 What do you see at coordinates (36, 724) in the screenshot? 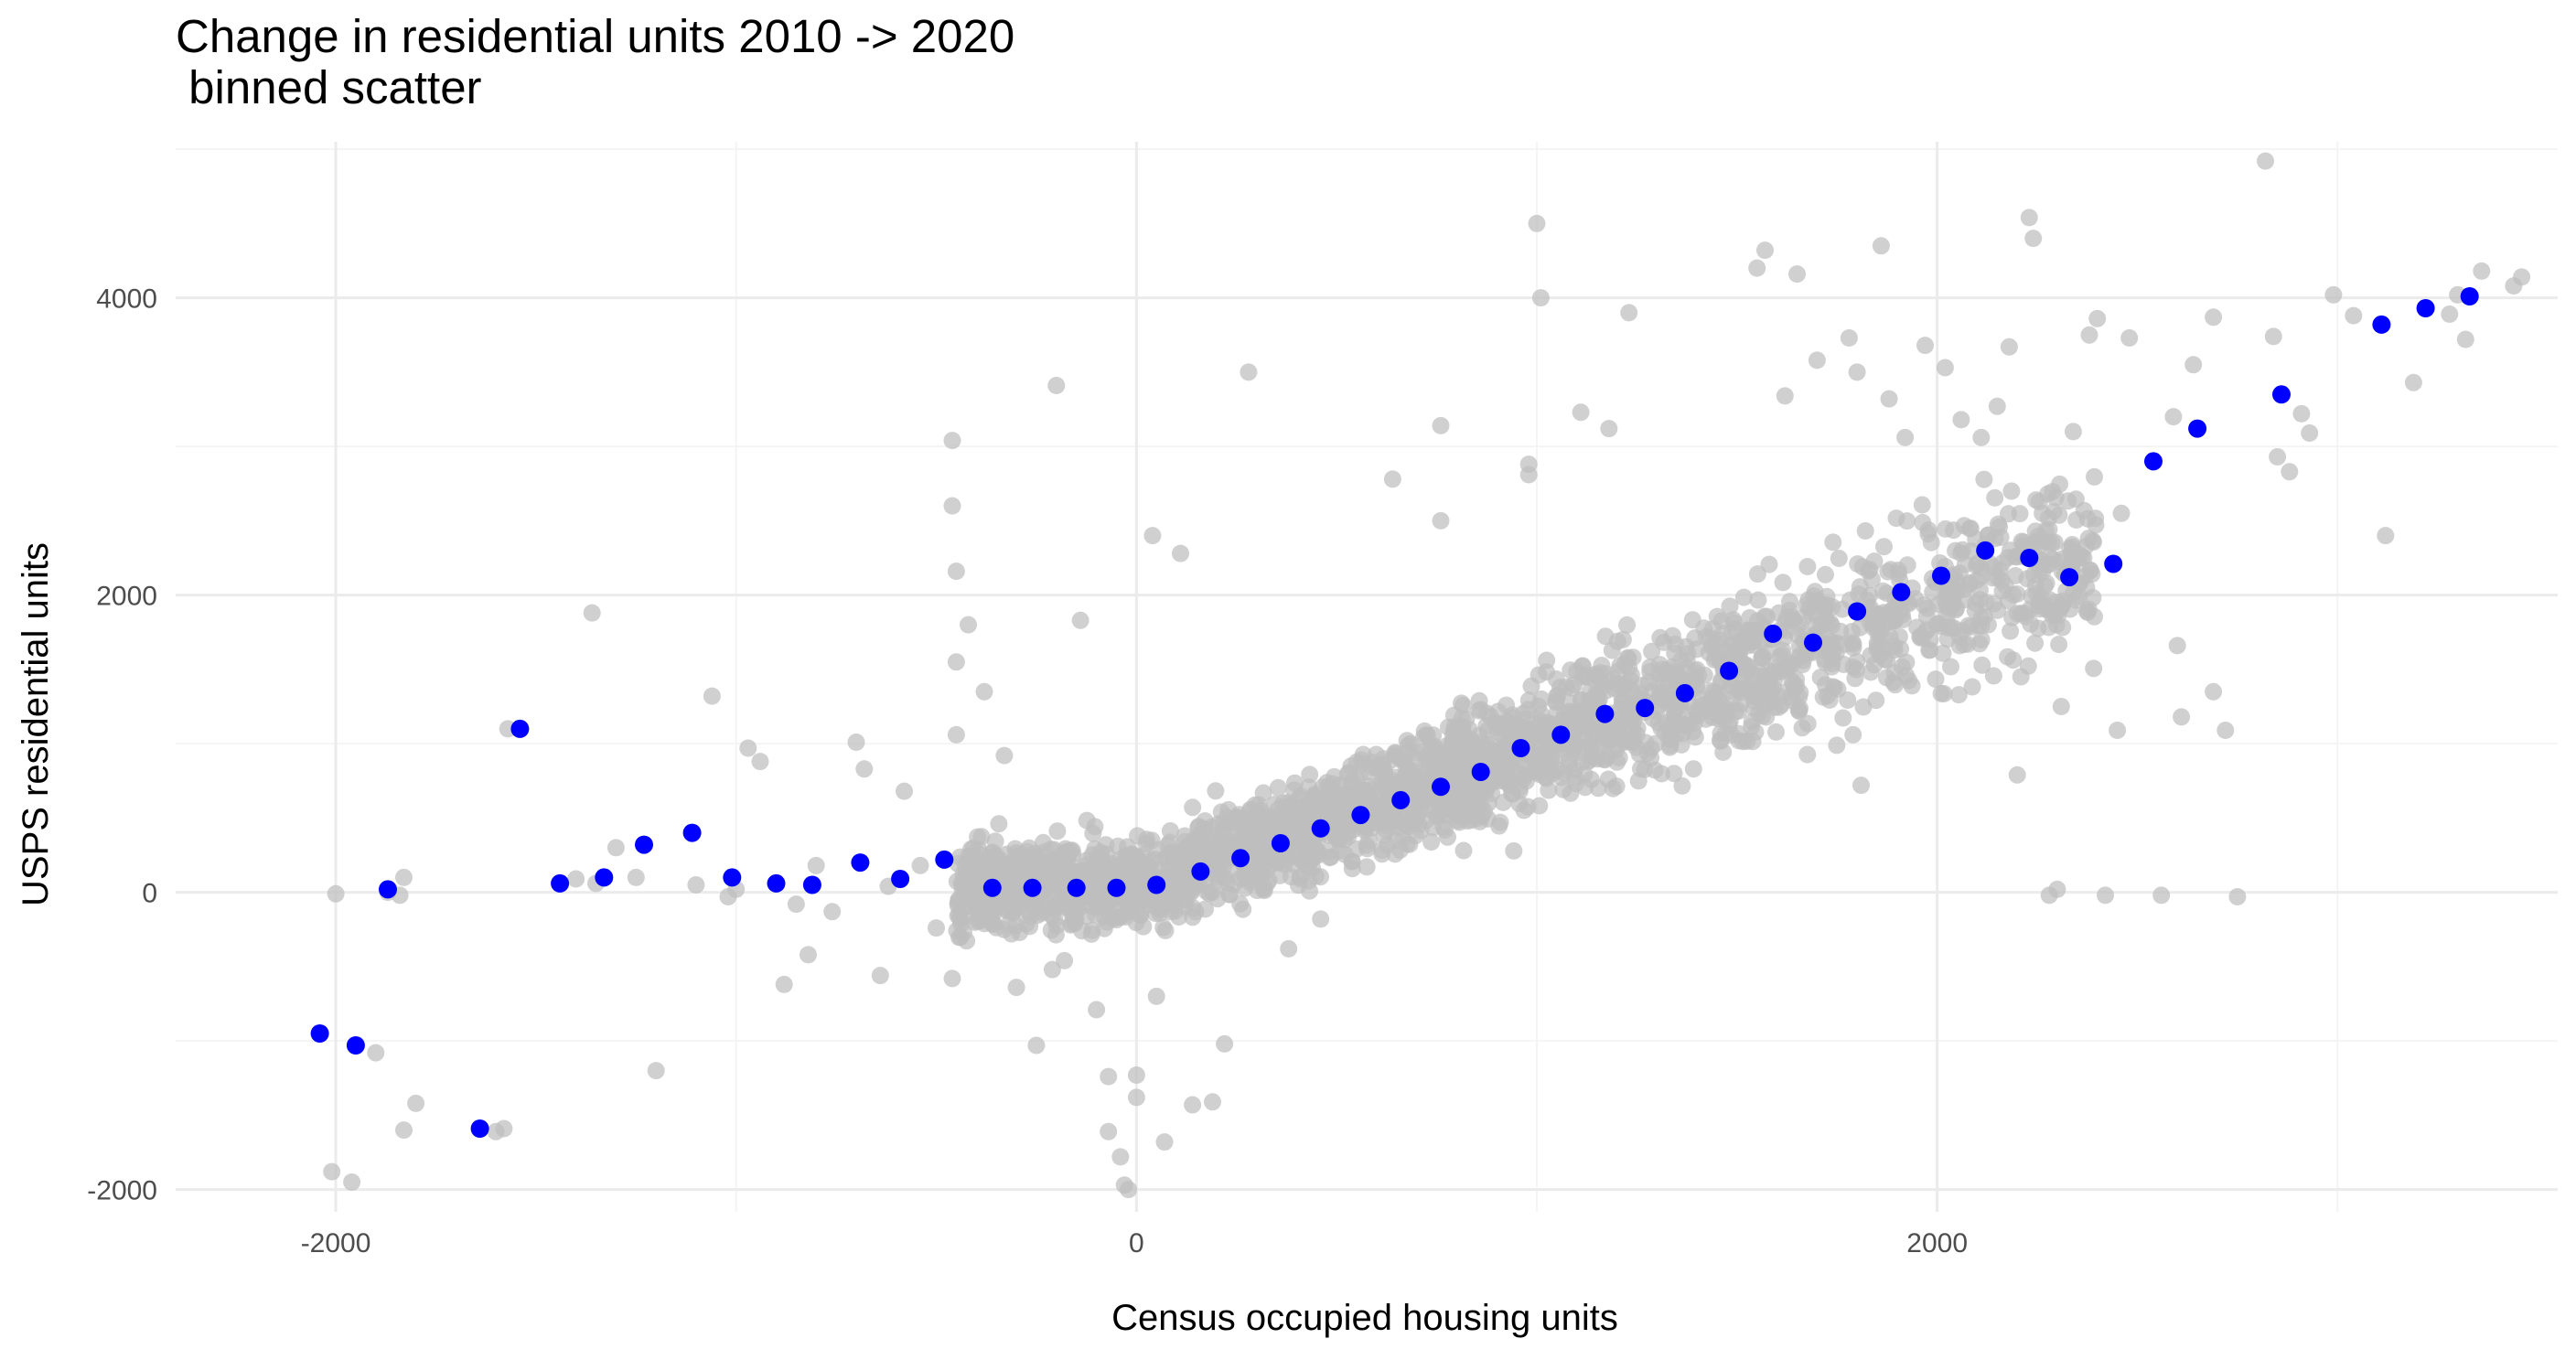
I see `y-axis-label: USPS residential units` at bounding box center [36, 724].